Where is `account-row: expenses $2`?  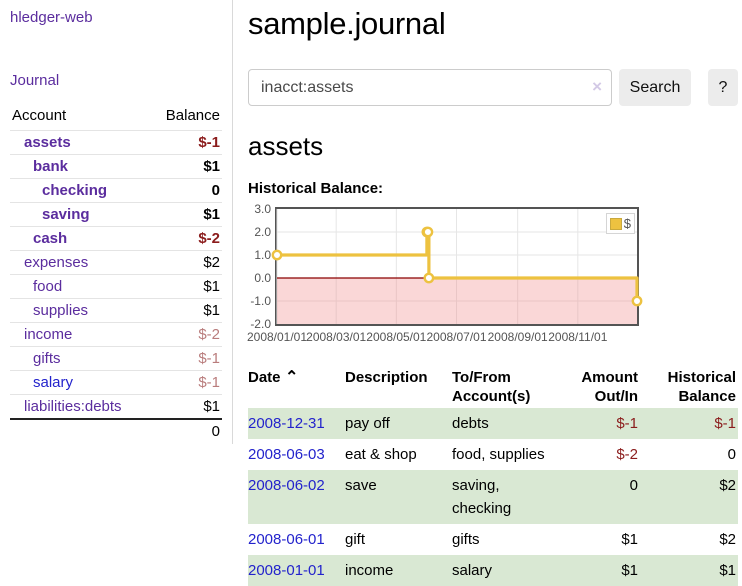
account-row: expenses $2 is located at coordinates (116, 262).